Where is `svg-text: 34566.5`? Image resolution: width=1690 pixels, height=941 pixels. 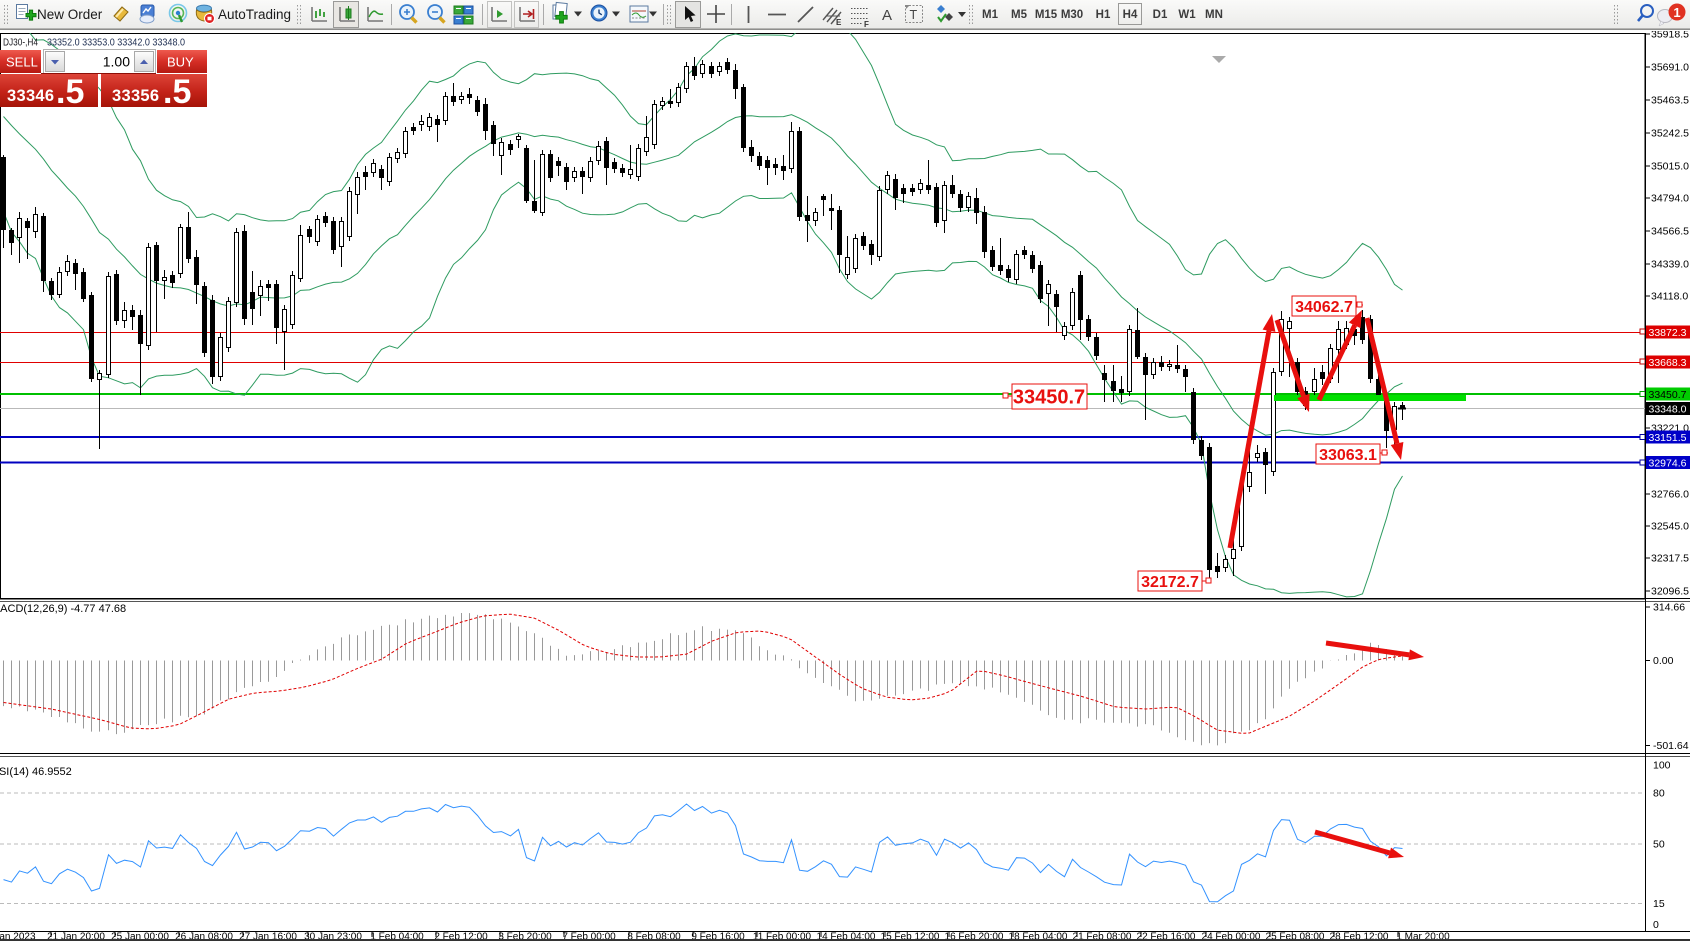 svg-text: 34566.5 is located at coordinates (1670, 232).